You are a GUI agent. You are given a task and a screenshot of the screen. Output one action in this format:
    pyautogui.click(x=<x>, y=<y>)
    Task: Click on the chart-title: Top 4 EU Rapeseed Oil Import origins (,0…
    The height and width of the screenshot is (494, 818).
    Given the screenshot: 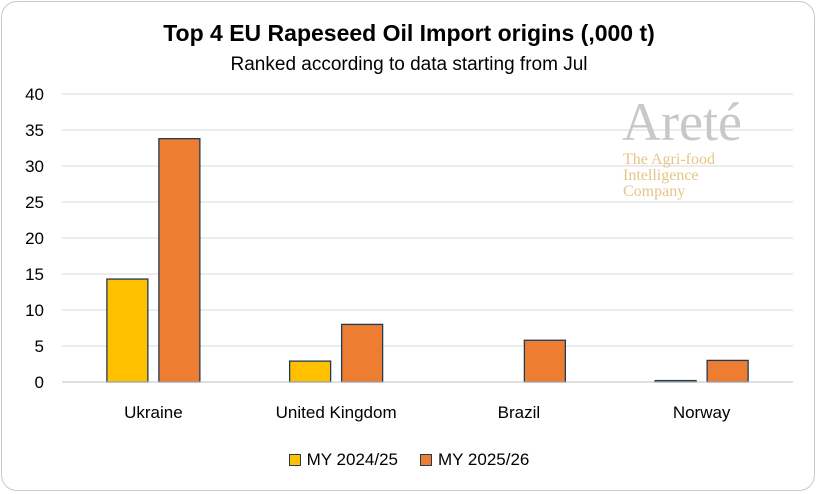 What is the action you would take?
    pyautogui.click(x=409, y=33)
    